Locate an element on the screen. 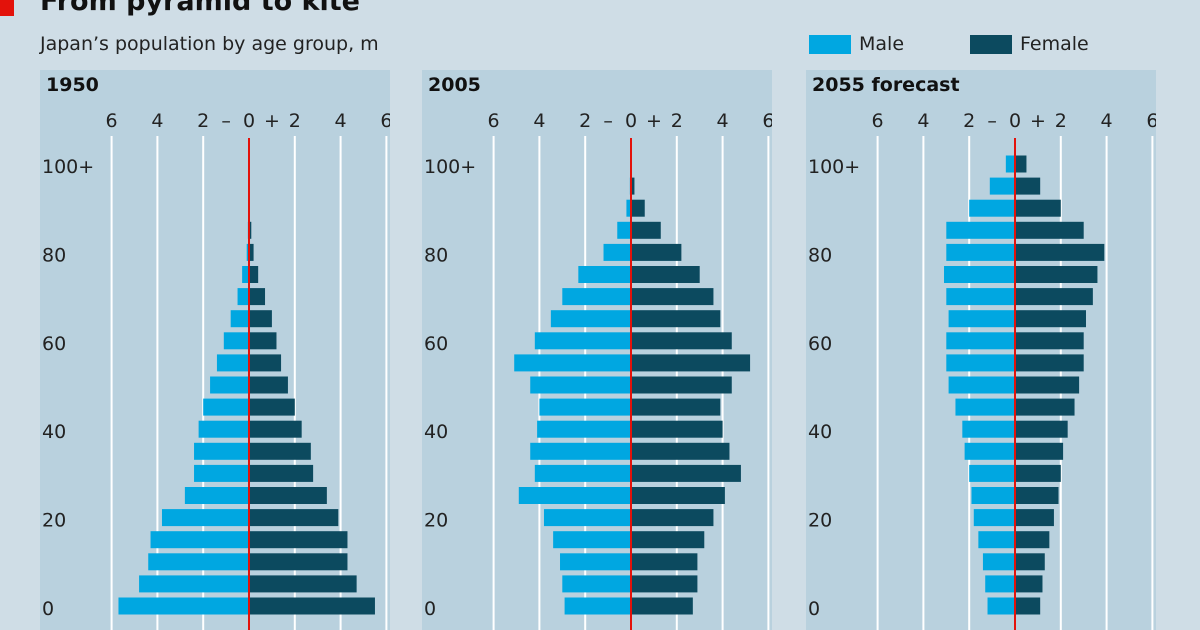  chart-title: From pyramid to kite is located at coordinates (200, 8).